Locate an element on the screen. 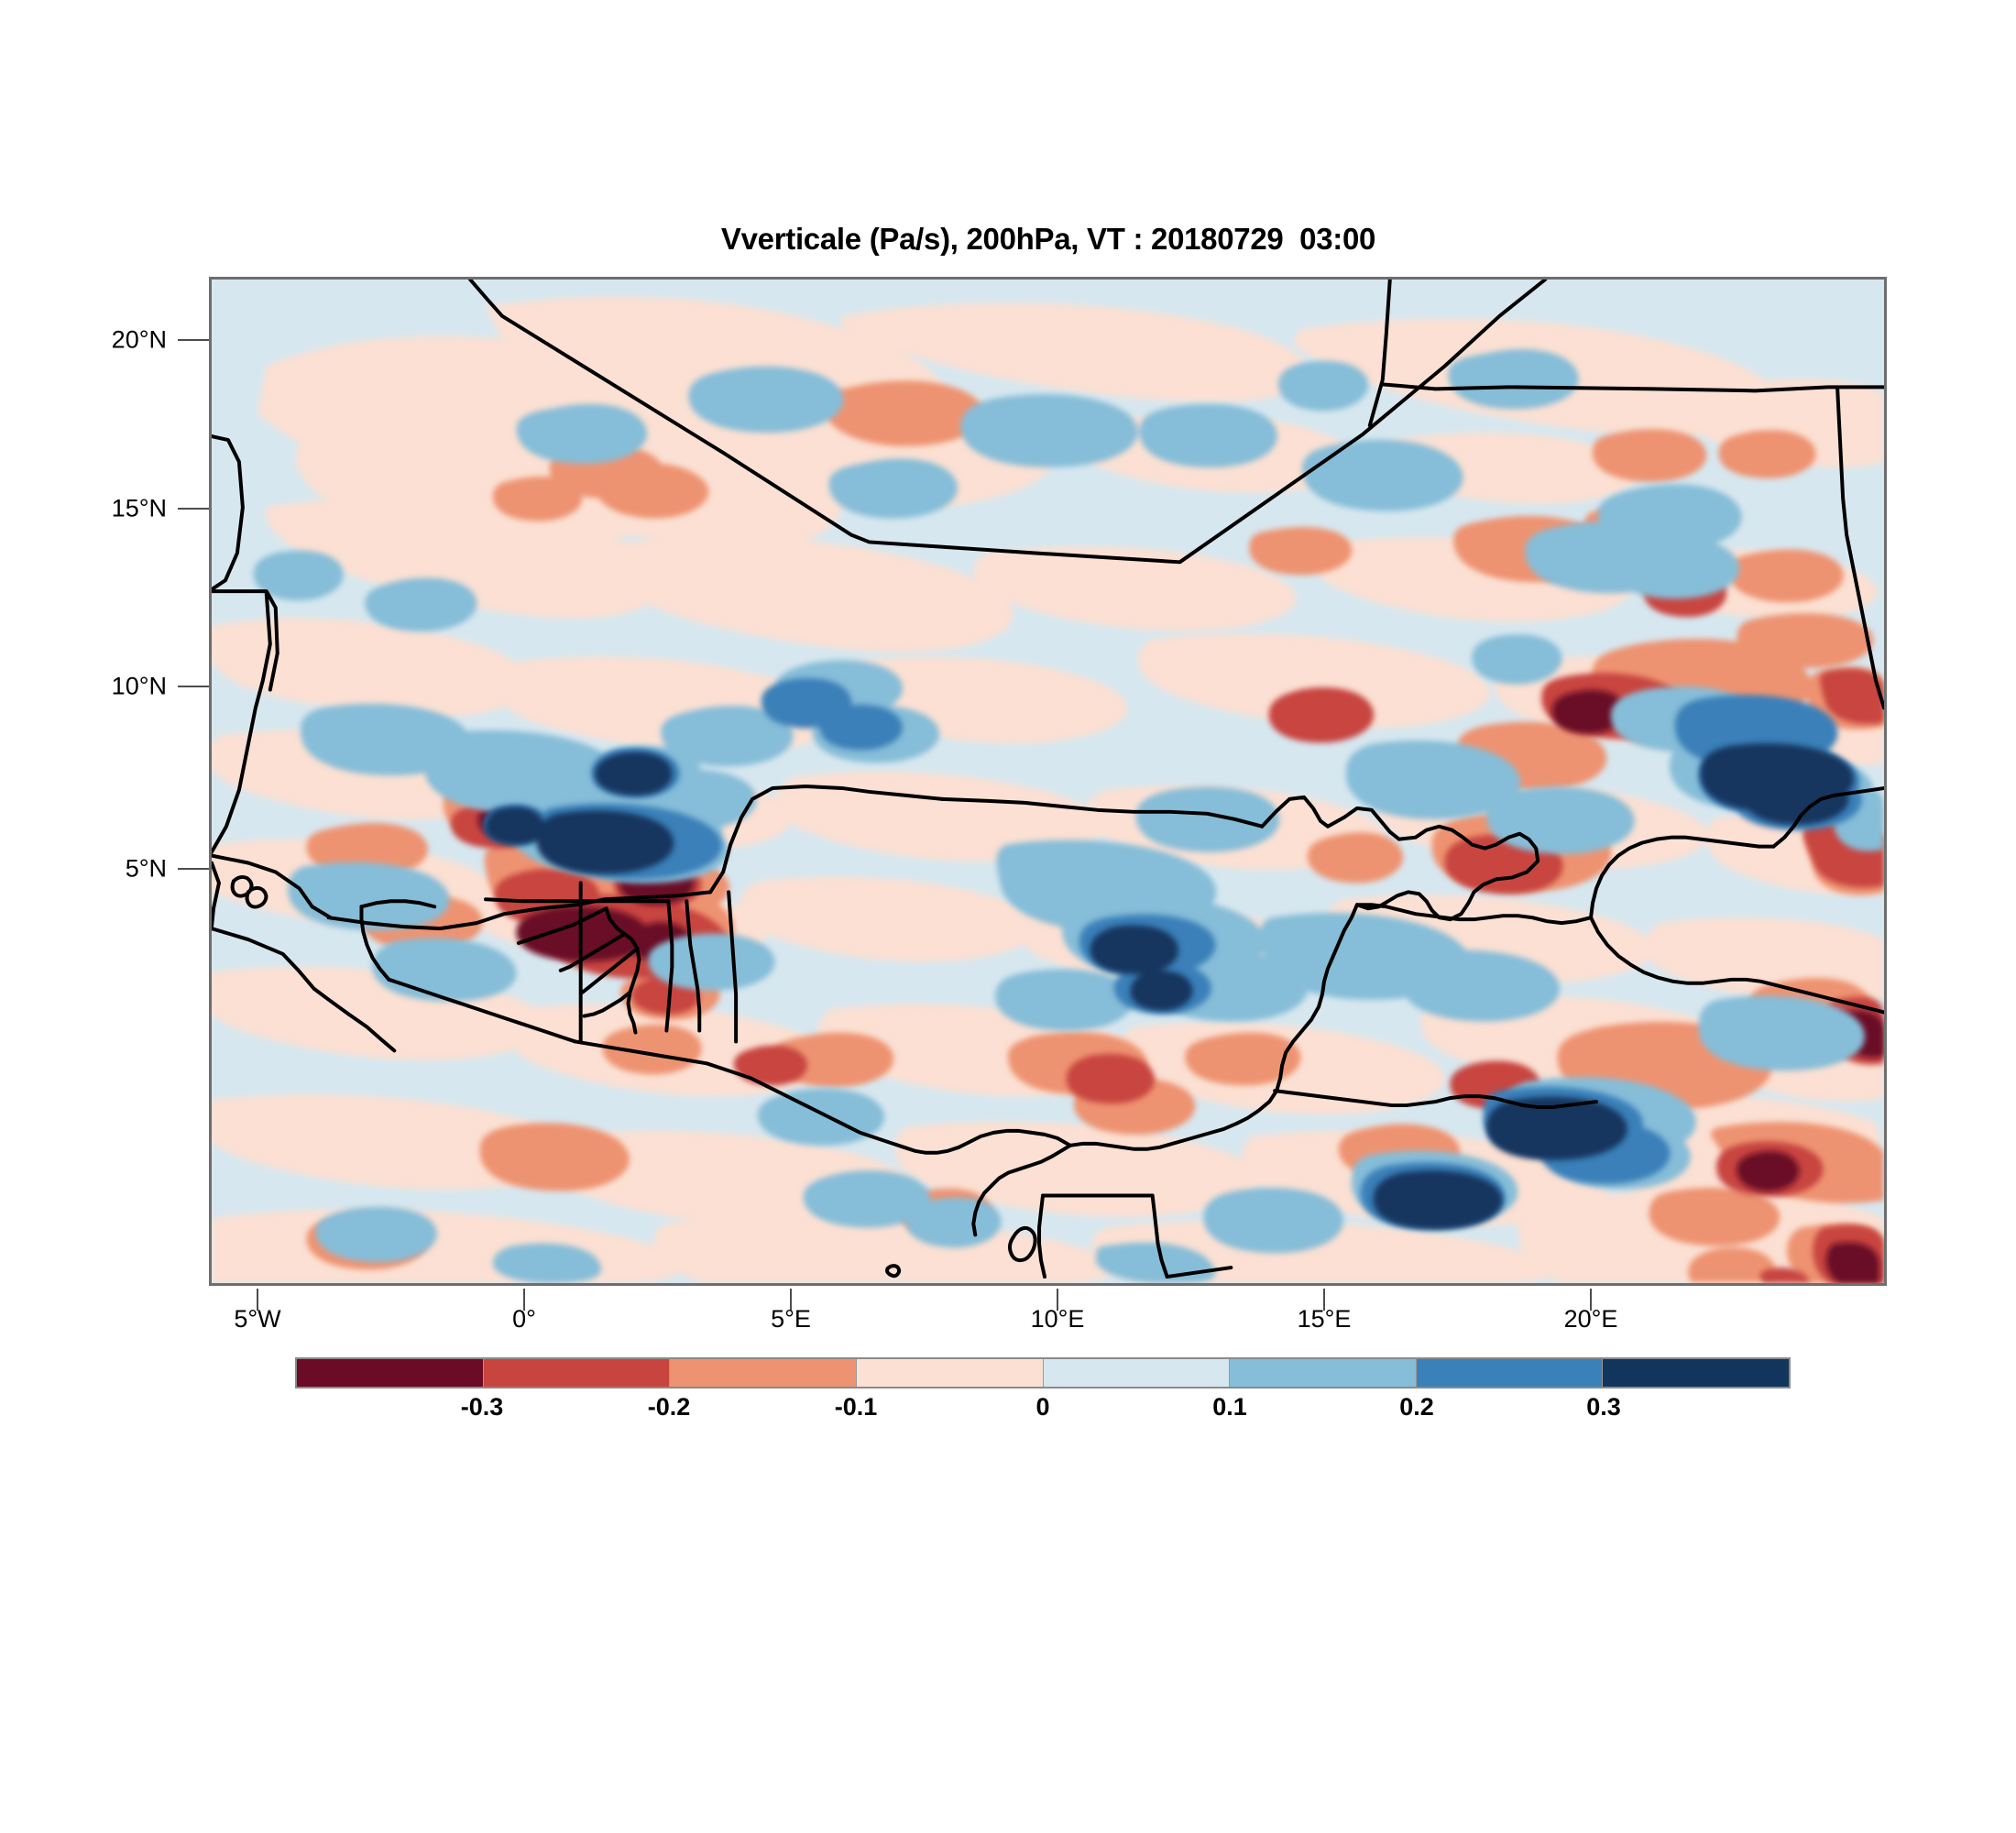  colorbar is located at coordinates (1043, 1372).